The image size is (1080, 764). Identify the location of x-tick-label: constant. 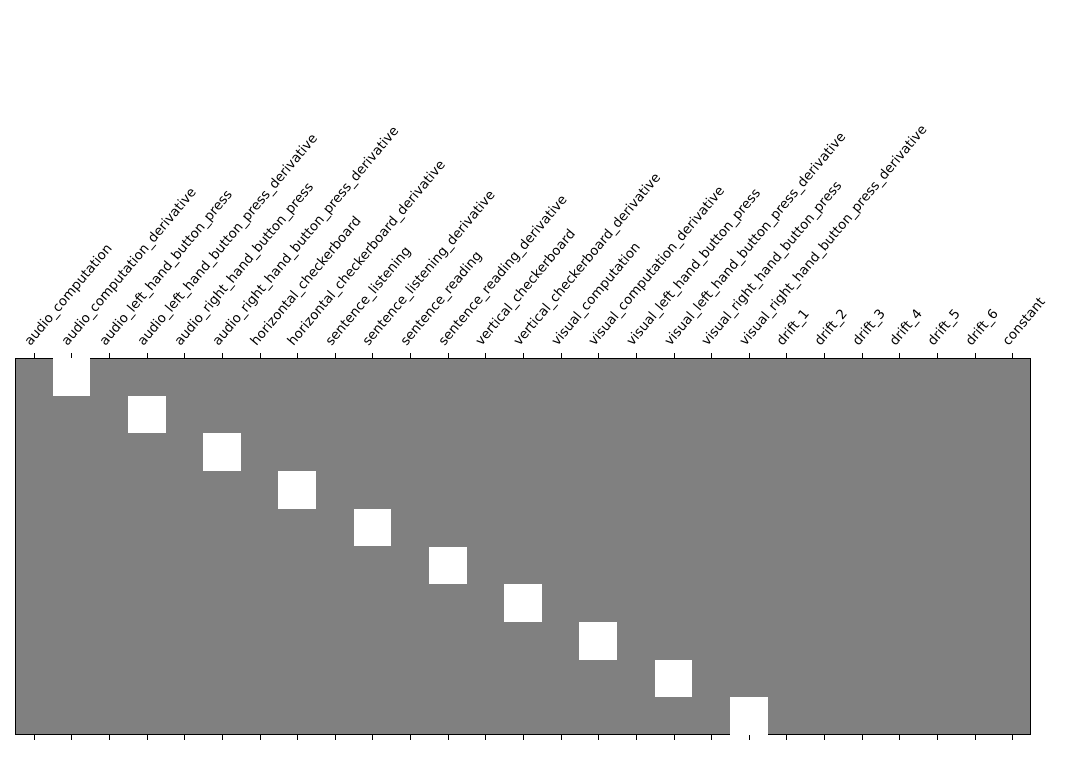
(1024, 321).